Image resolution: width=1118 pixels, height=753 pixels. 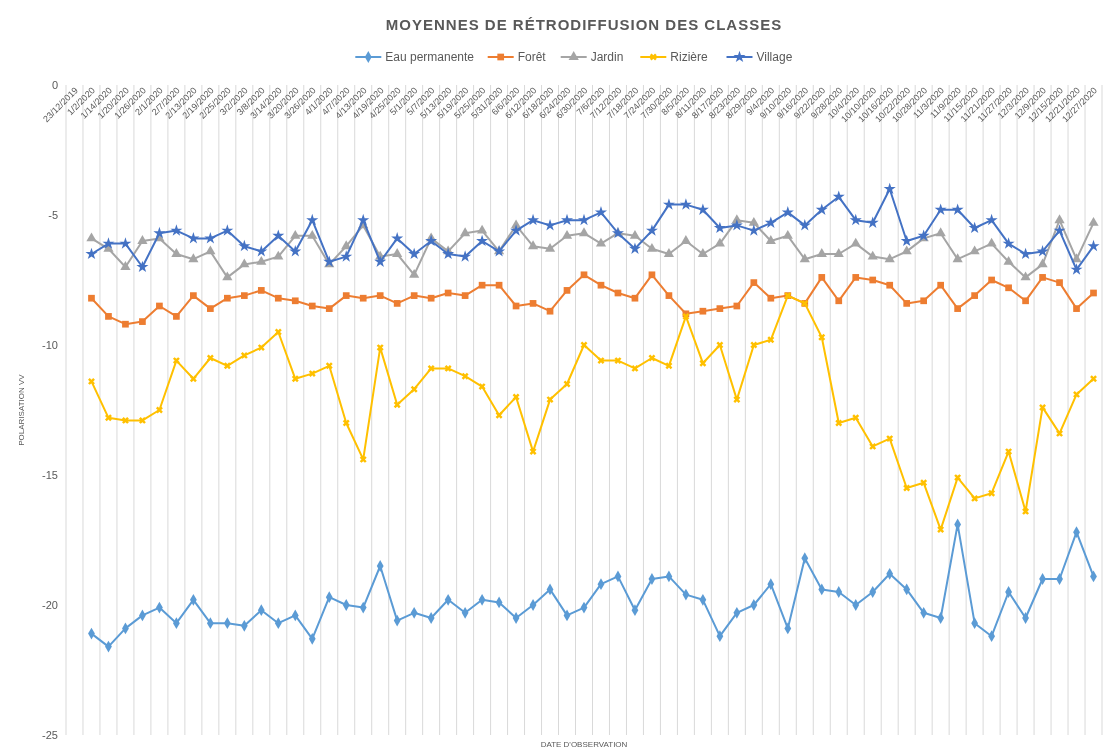 What do you see at coordinates (54, 84) in the screenshot?
I see `y-tick-label: 0` at bounding box center [54, 84].